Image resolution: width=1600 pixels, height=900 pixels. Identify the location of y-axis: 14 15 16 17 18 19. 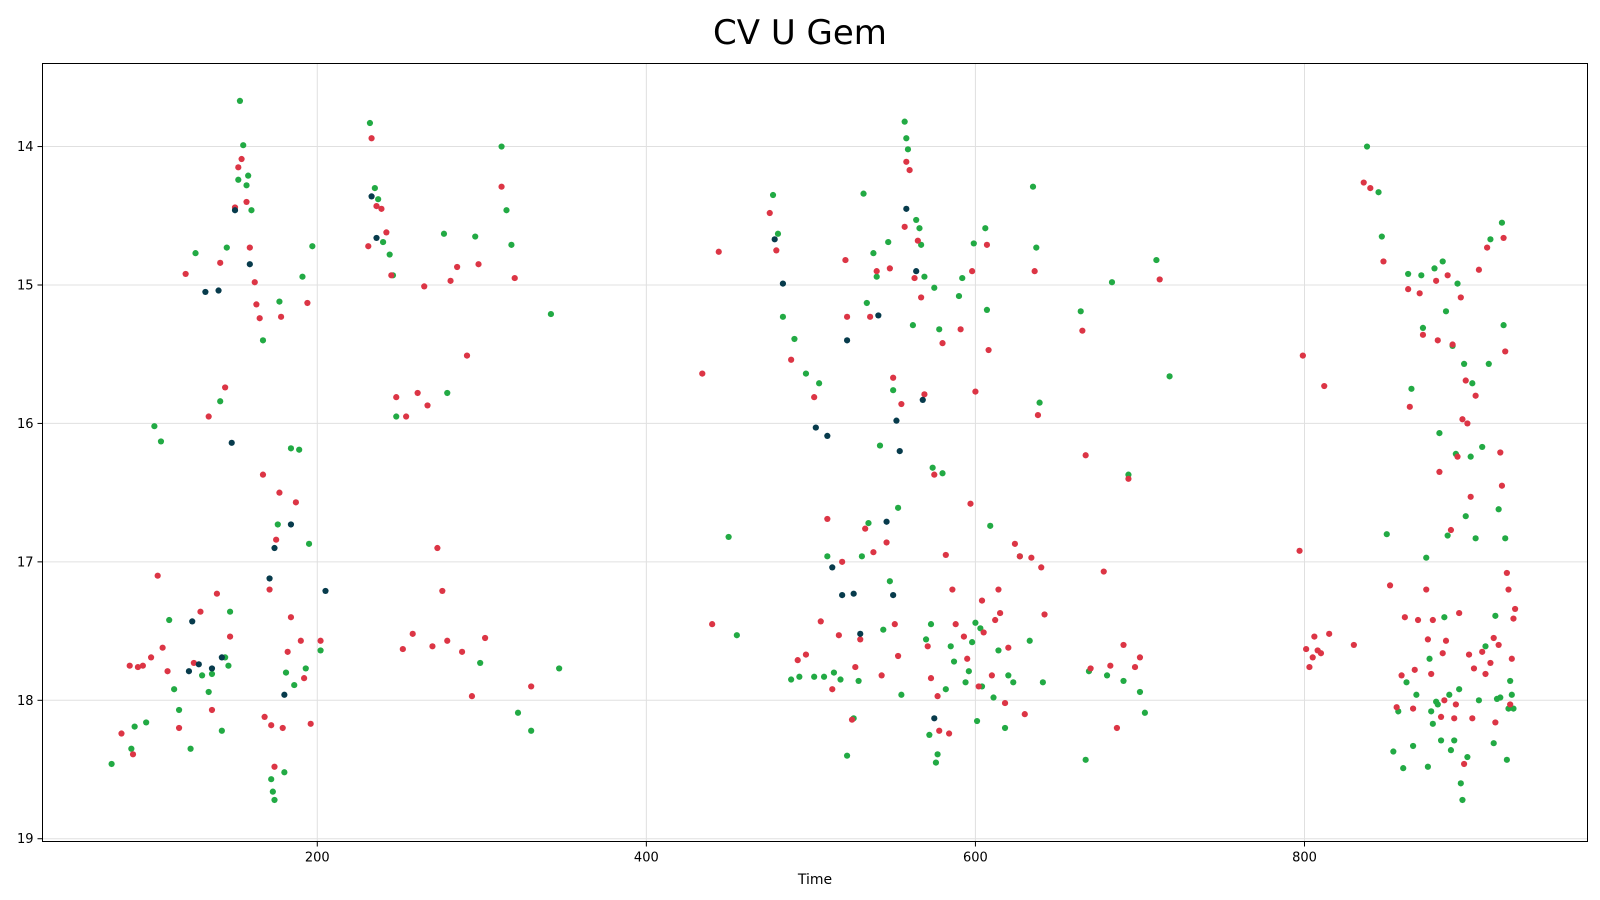
(30, 493).